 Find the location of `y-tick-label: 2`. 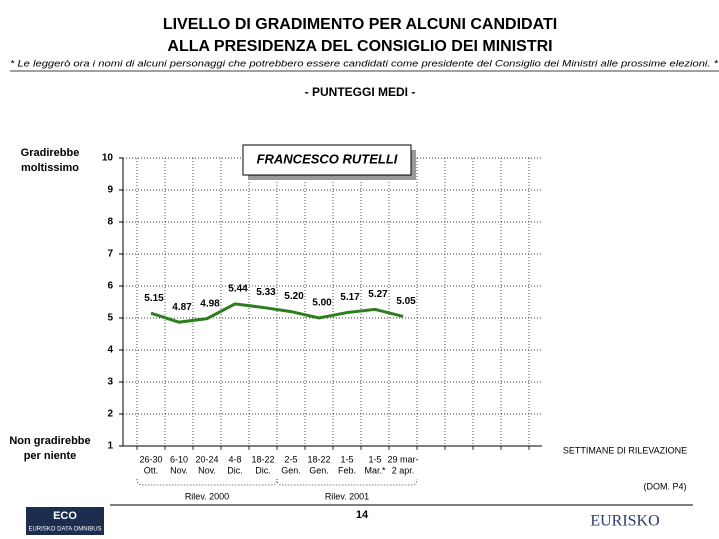

y-tick-label: 2 is located at coordinates (110, 414).